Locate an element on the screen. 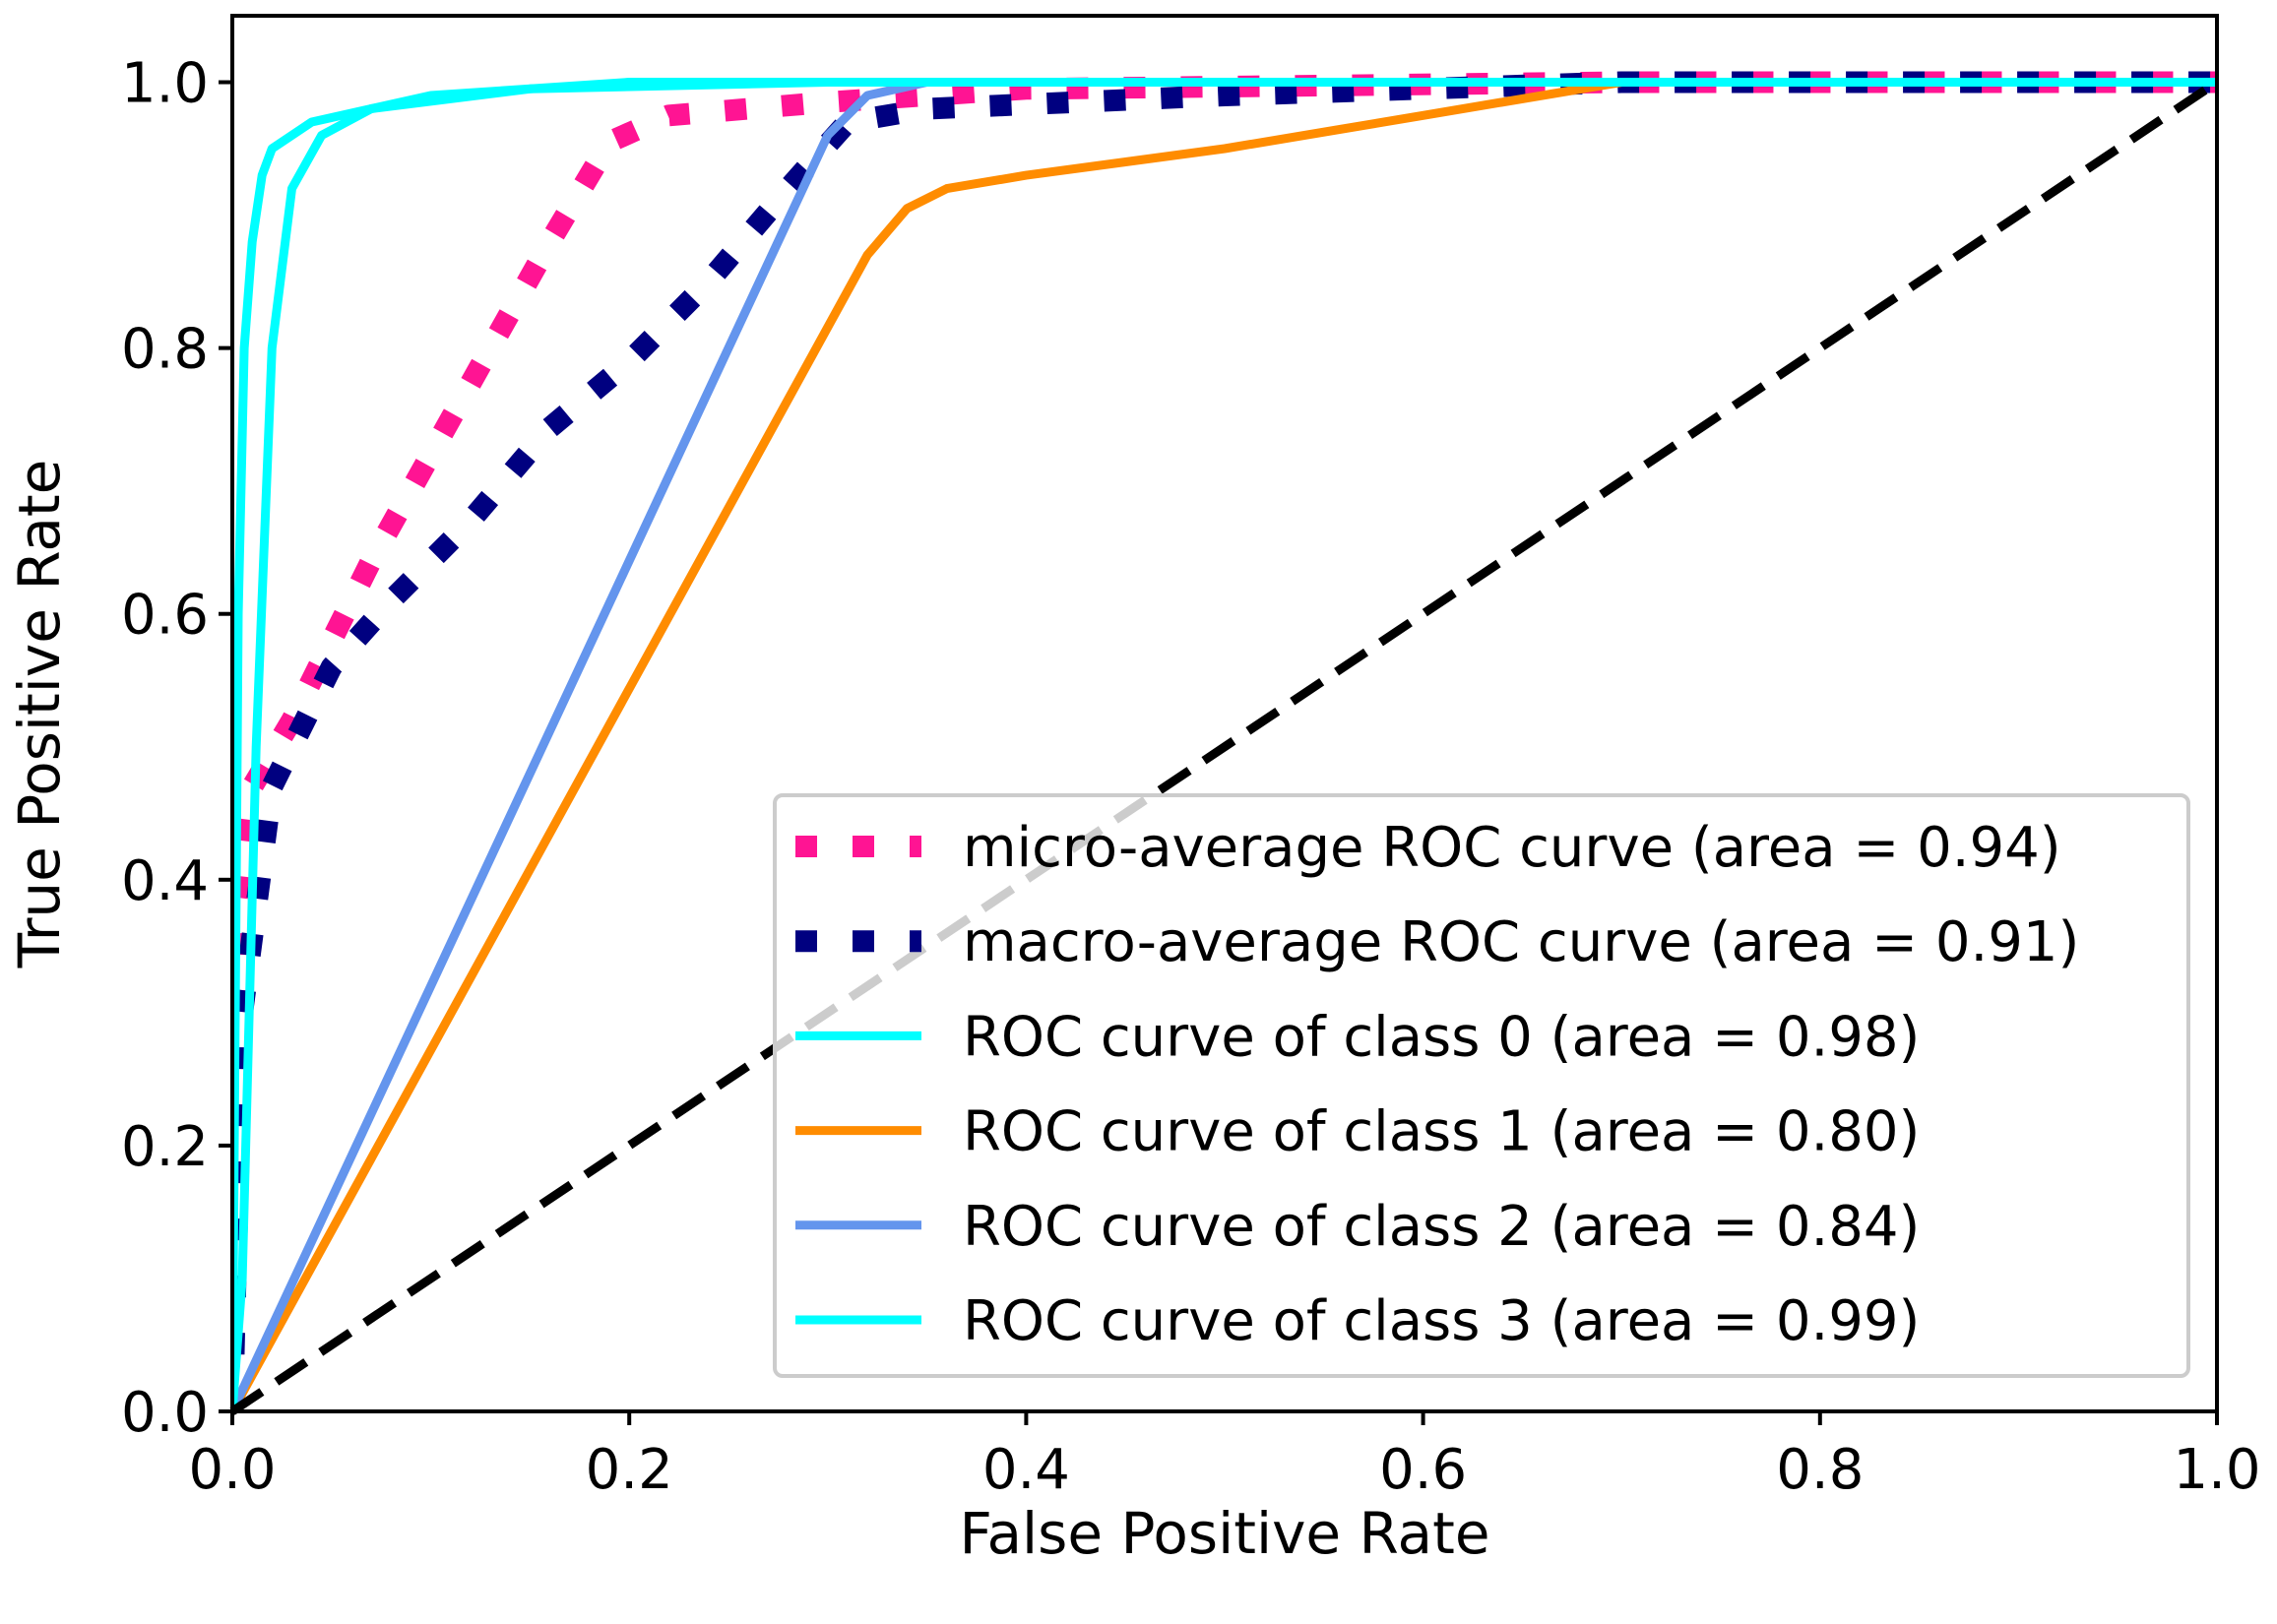 This screenshot has width=2277, height=1624. y-tick-label: 0.4 is located at coordinates (165, 881).